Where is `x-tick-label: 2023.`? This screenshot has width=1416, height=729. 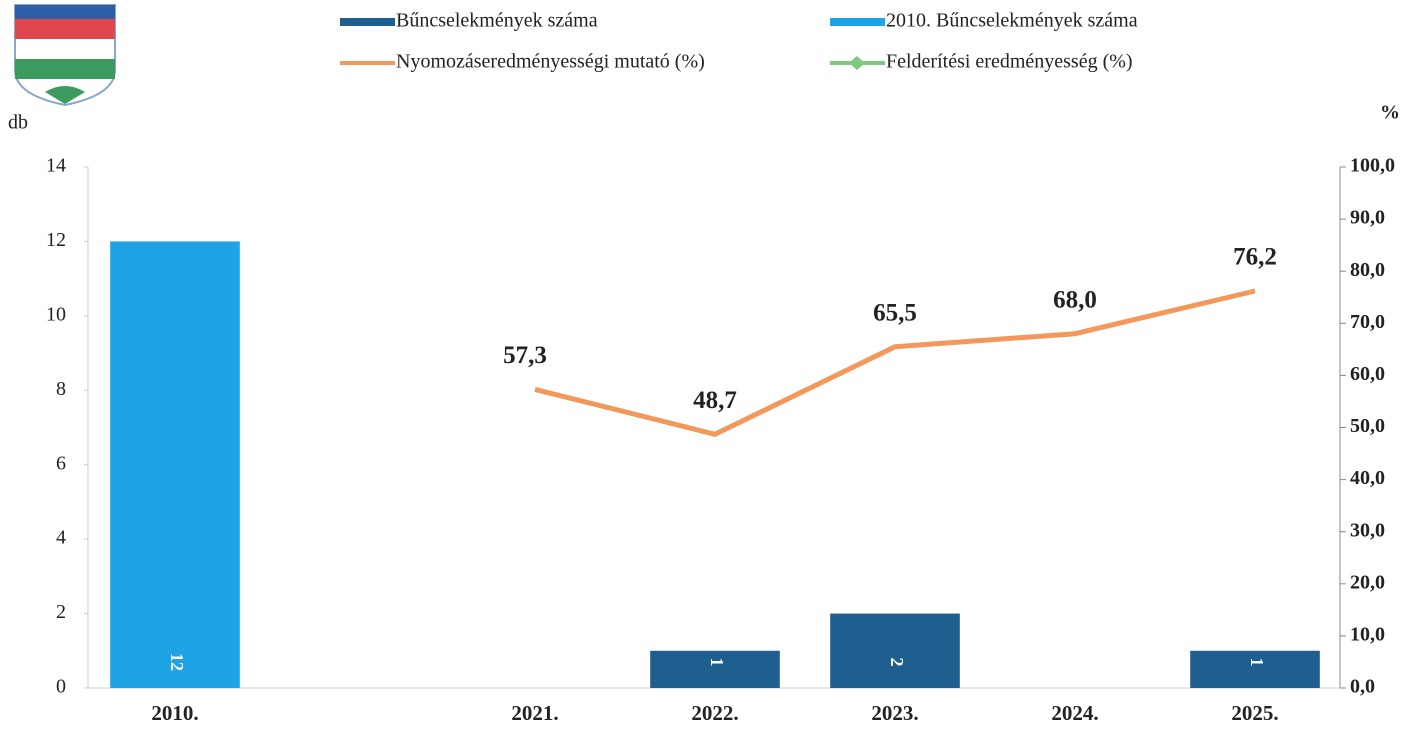
x-tick-label: 2023. is located at coordinates (894, 713).